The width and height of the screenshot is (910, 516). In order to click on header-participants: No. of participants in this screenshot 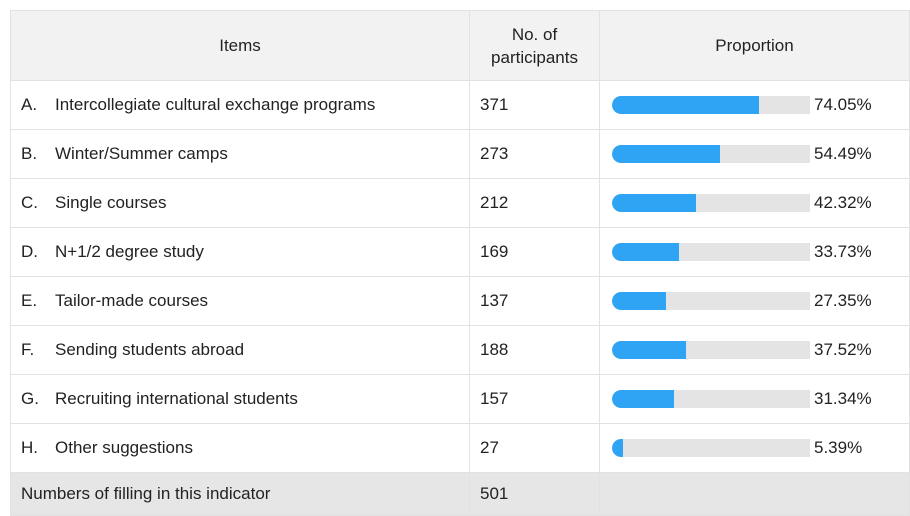, I will do `click(534, 45)`.